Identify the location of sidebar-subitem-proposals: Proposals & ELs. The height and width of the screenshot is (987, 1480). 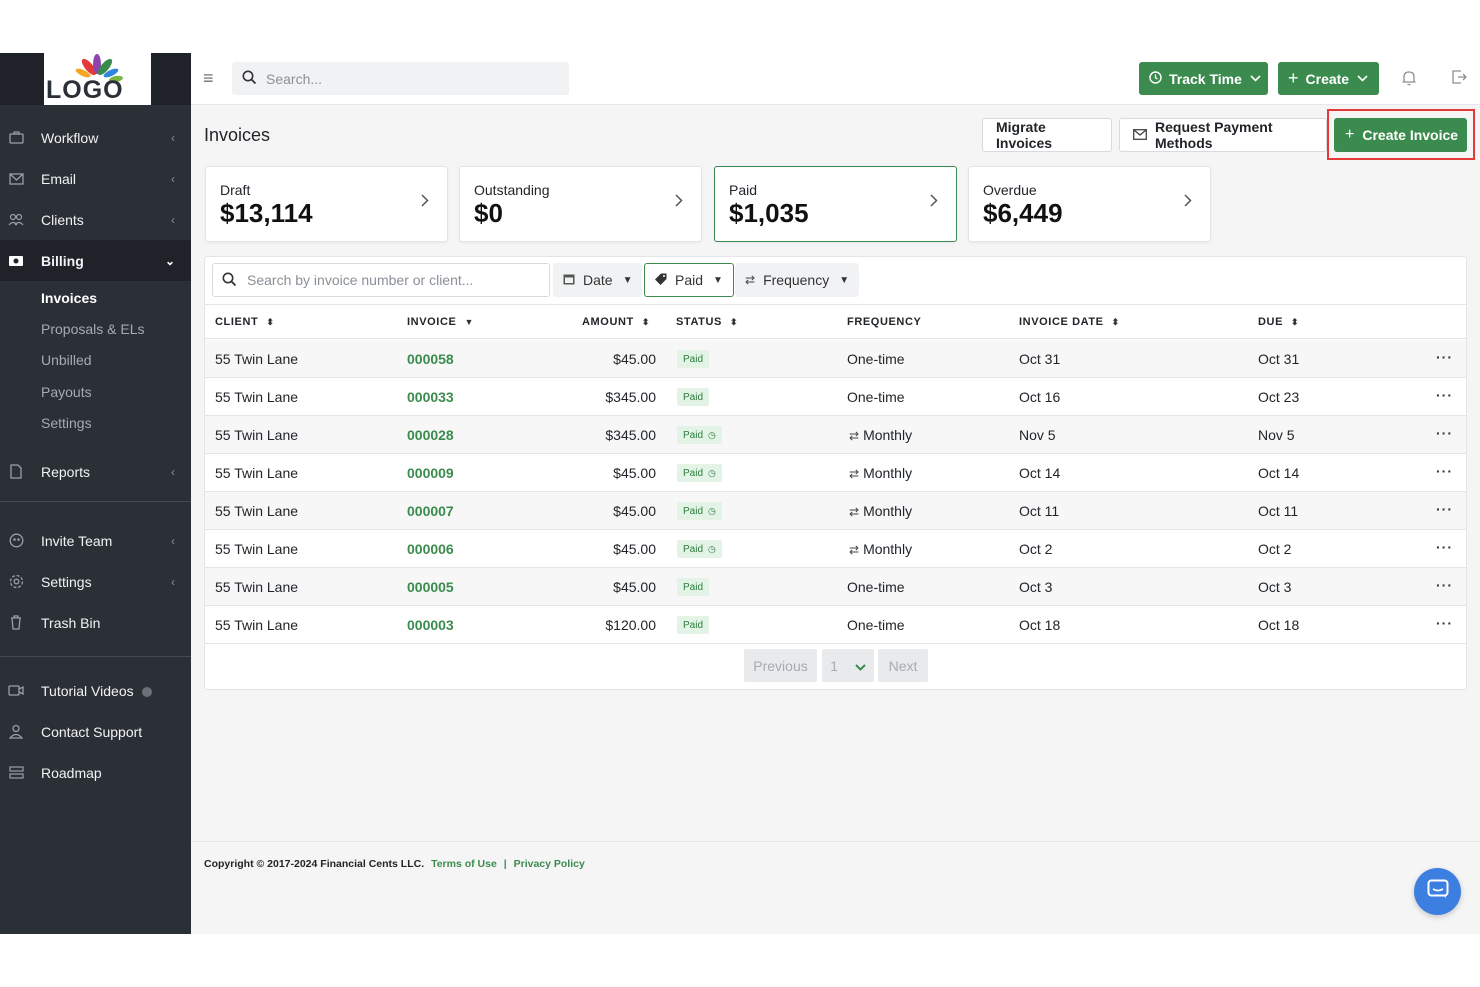
(93, 329).